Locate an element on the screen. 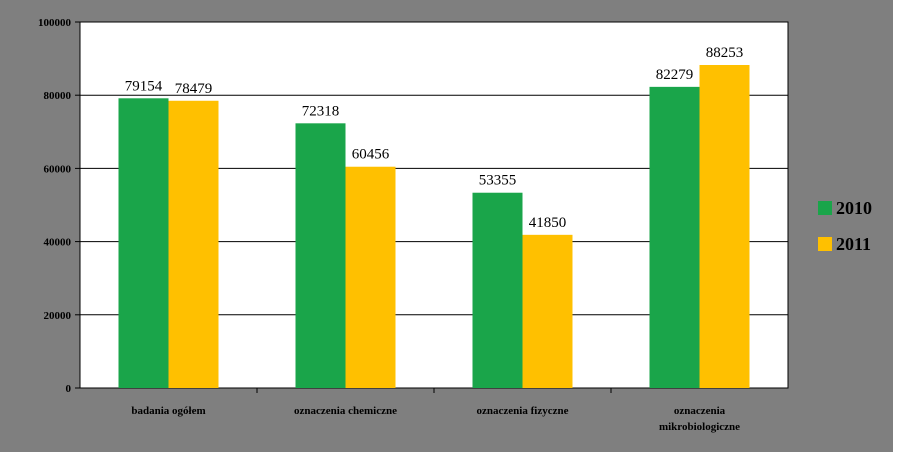  data-label: 72318 is located at coordinates (321, 111).